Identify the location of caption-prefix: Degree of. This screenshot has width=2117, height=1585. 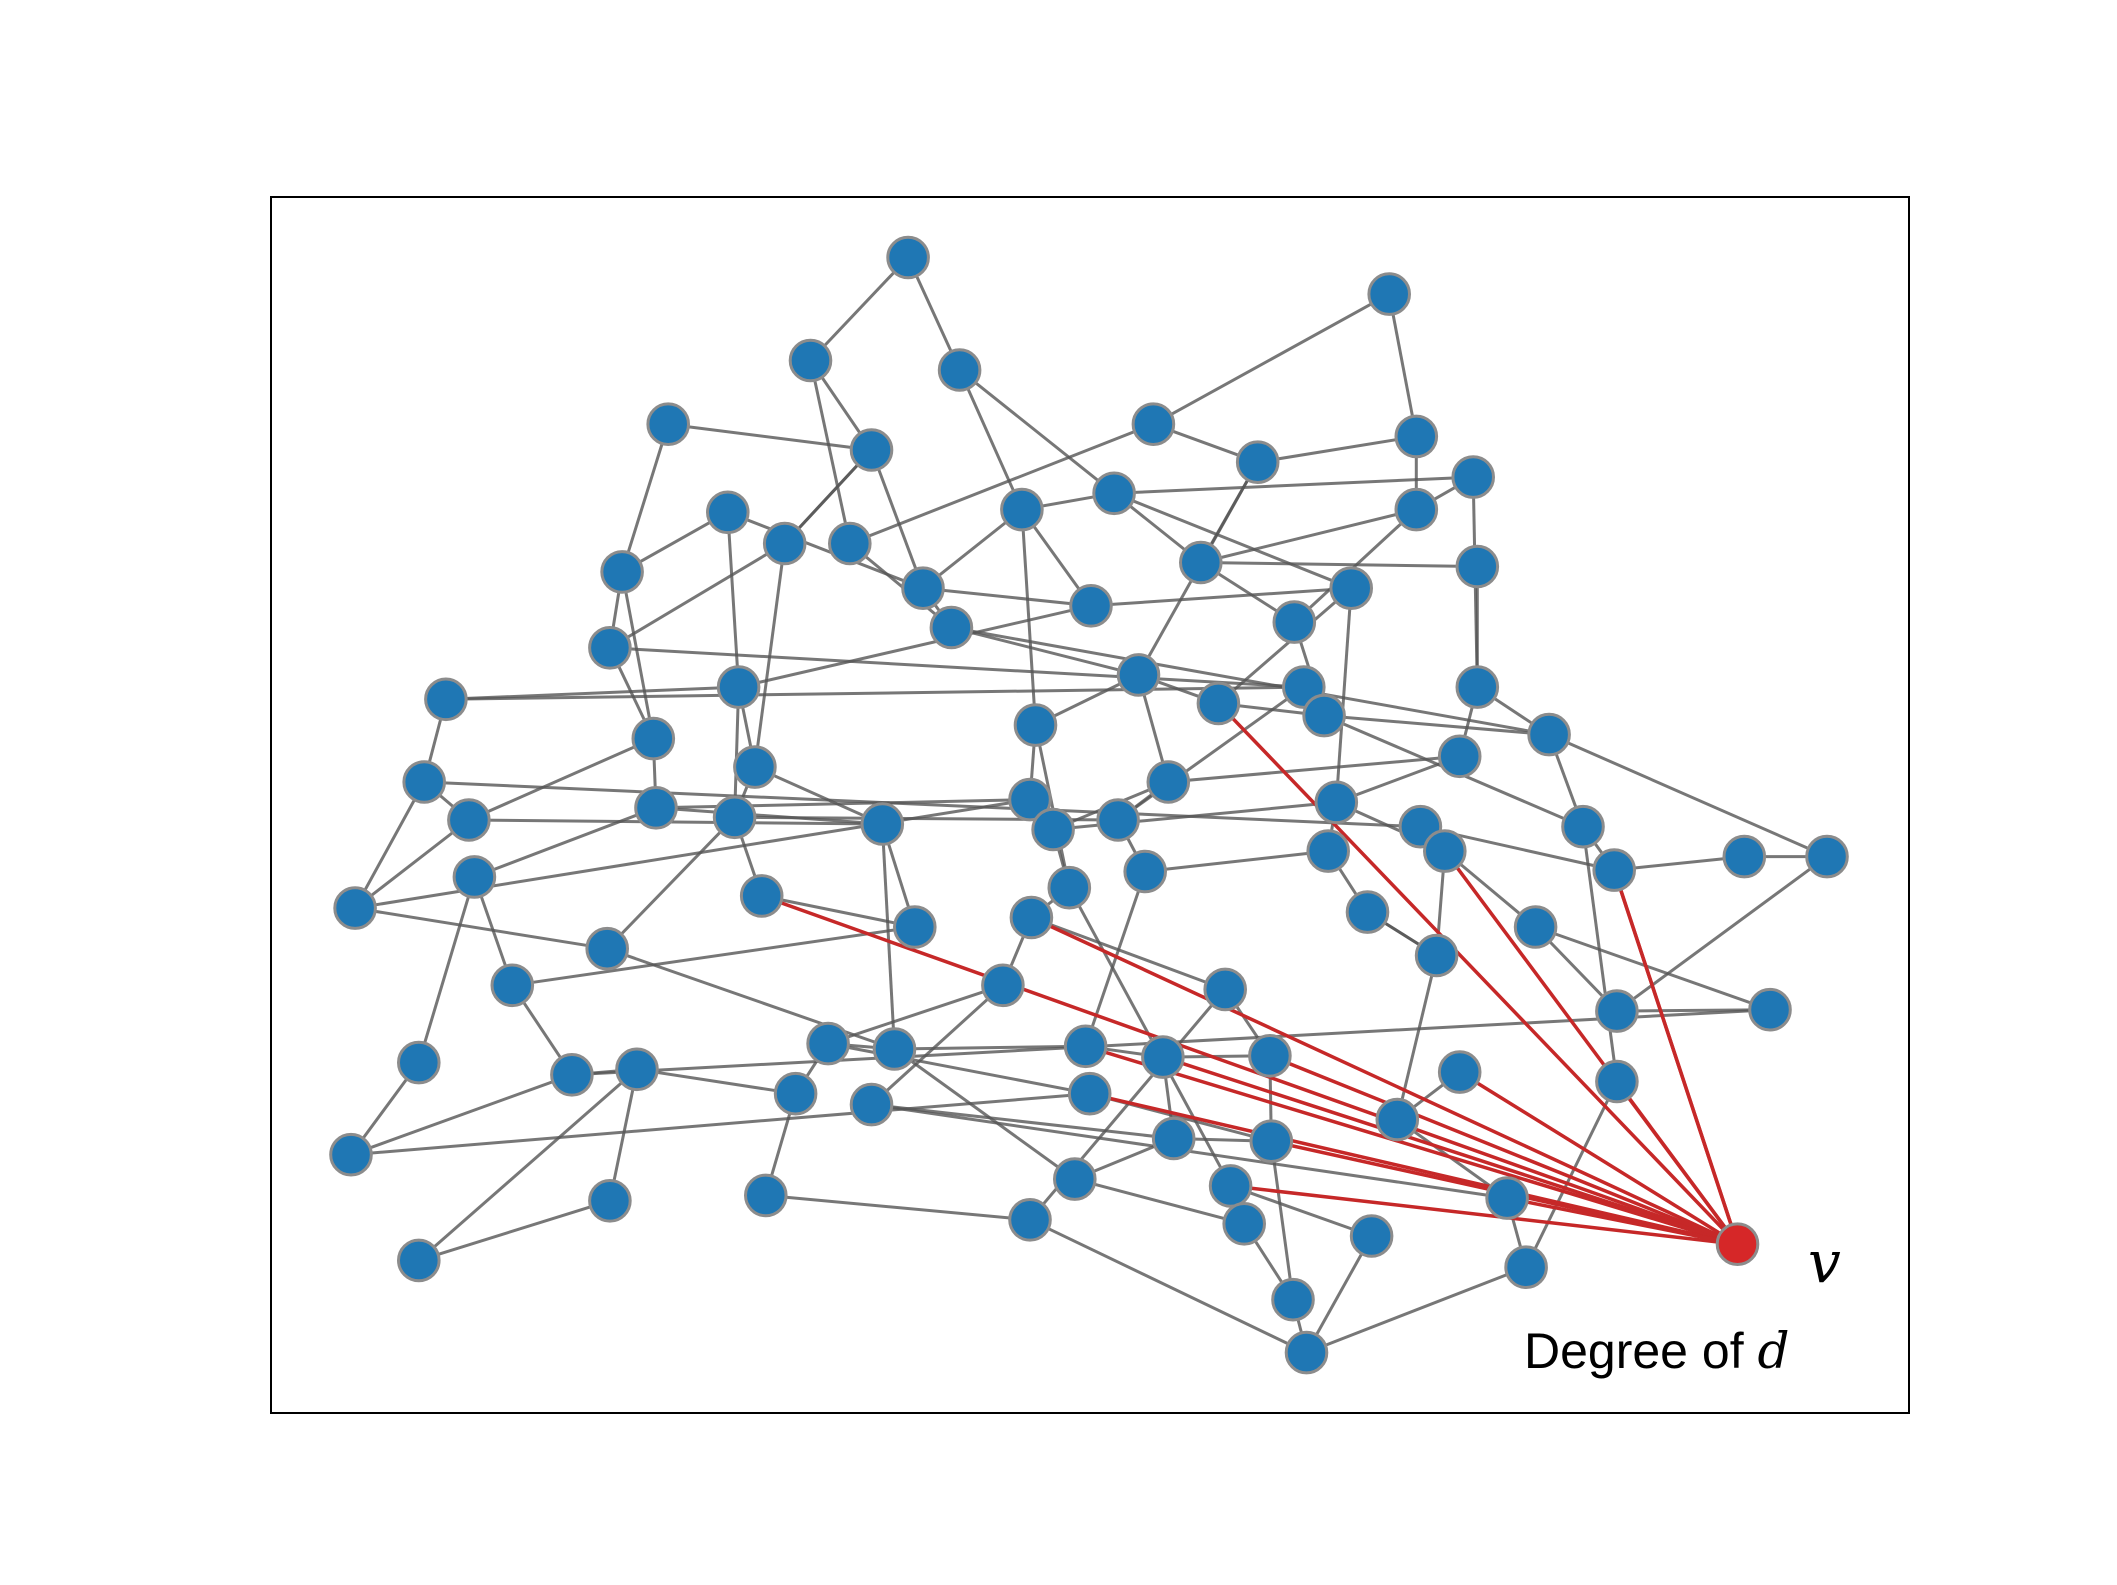
(1641, 1351).